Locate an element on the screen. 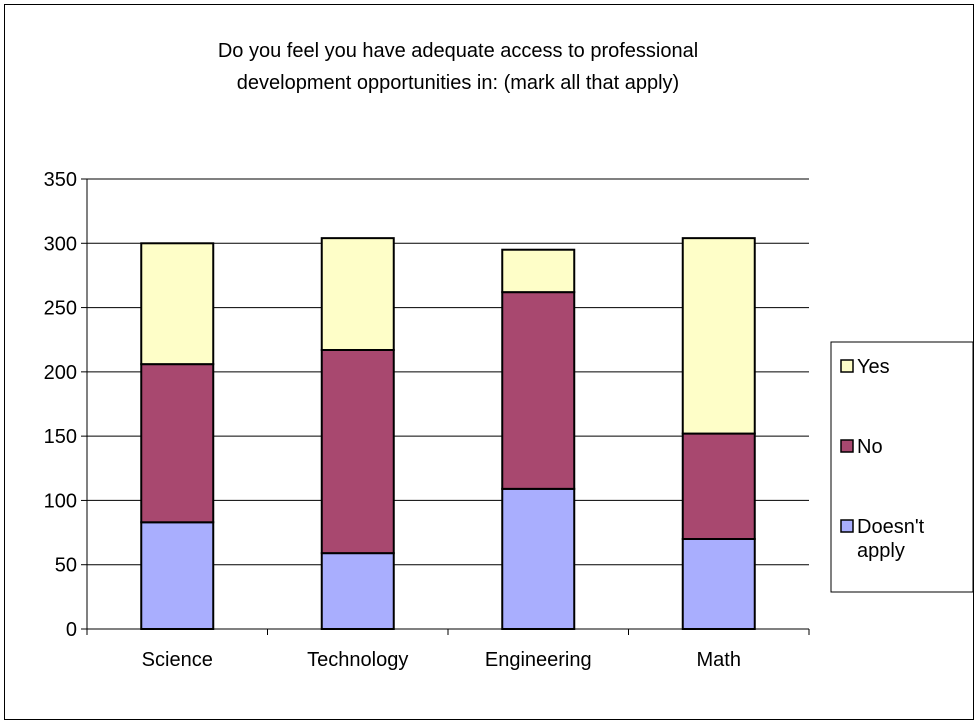 This screenshot has height=725, width=980. legend-label: apply is located at coordinates (881, 551).